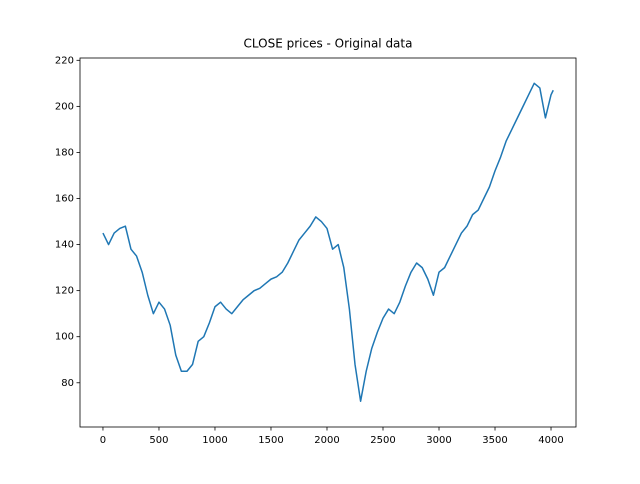  What do you see at coordinates (64, 337) in the screenshot?
I see `y-tick-label: 100` at bounding box center [64, 337].